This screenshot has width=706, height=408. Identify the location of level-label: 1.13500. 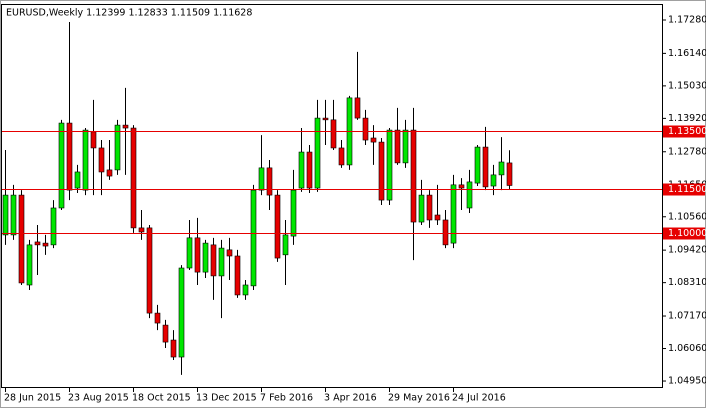
(687, 131).